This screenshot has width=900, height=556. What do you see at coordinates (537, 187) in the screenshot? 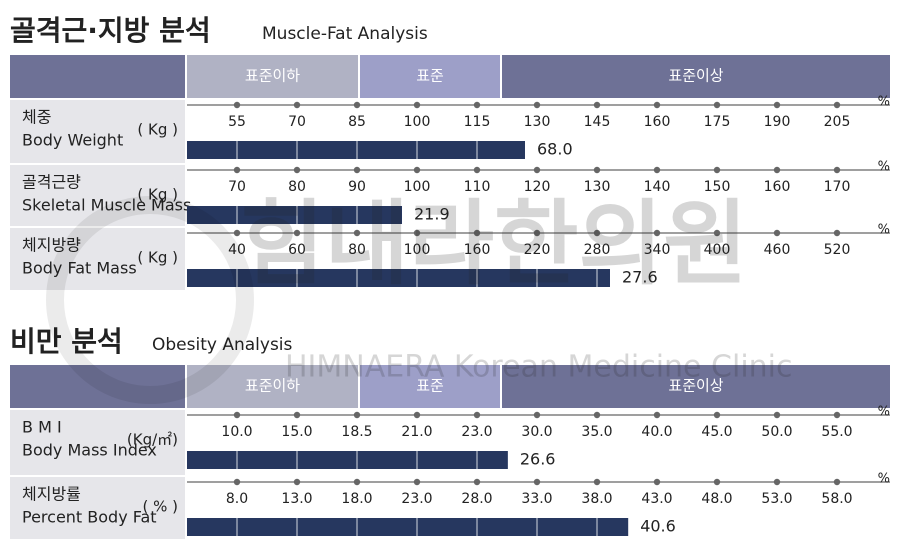
I see `tick-label: 120` at bounding box center [537, 187].